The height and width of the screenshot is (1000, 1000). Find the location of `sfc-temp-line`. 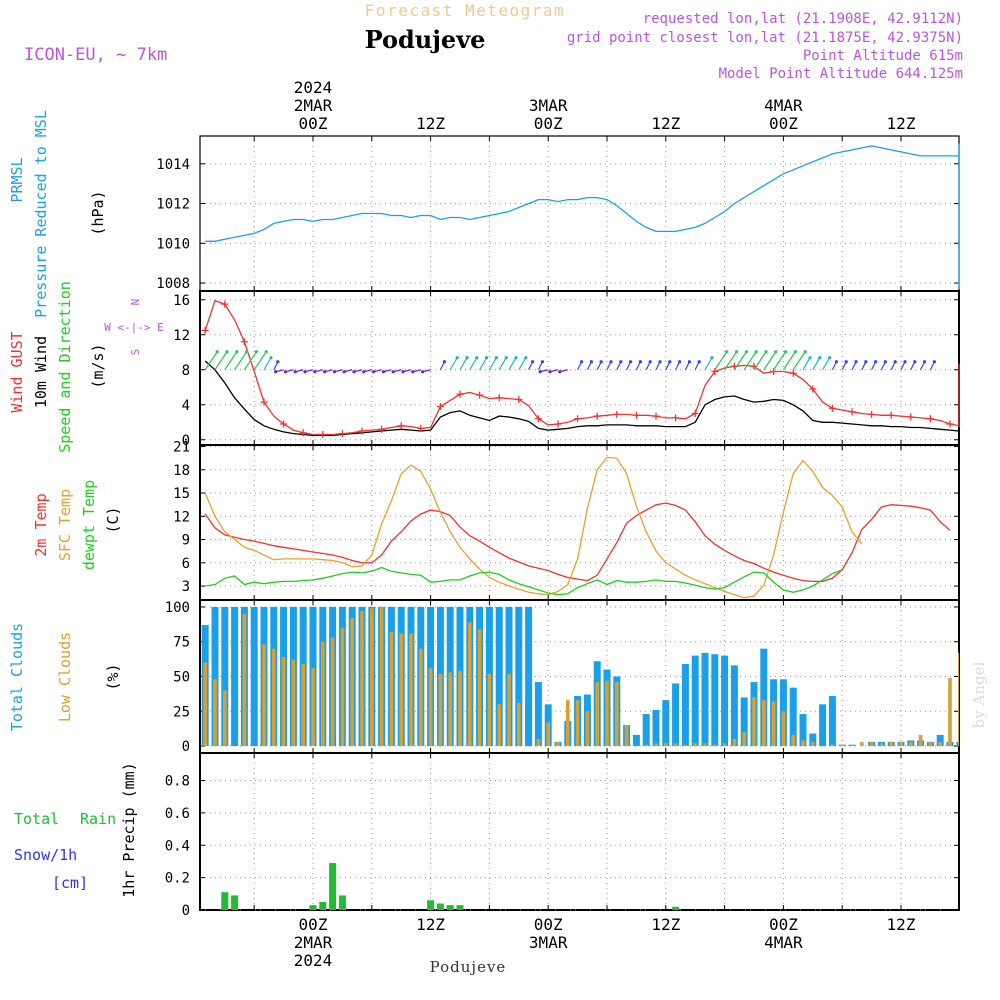

sfc-temp-line is located at coordinates (533, 527).